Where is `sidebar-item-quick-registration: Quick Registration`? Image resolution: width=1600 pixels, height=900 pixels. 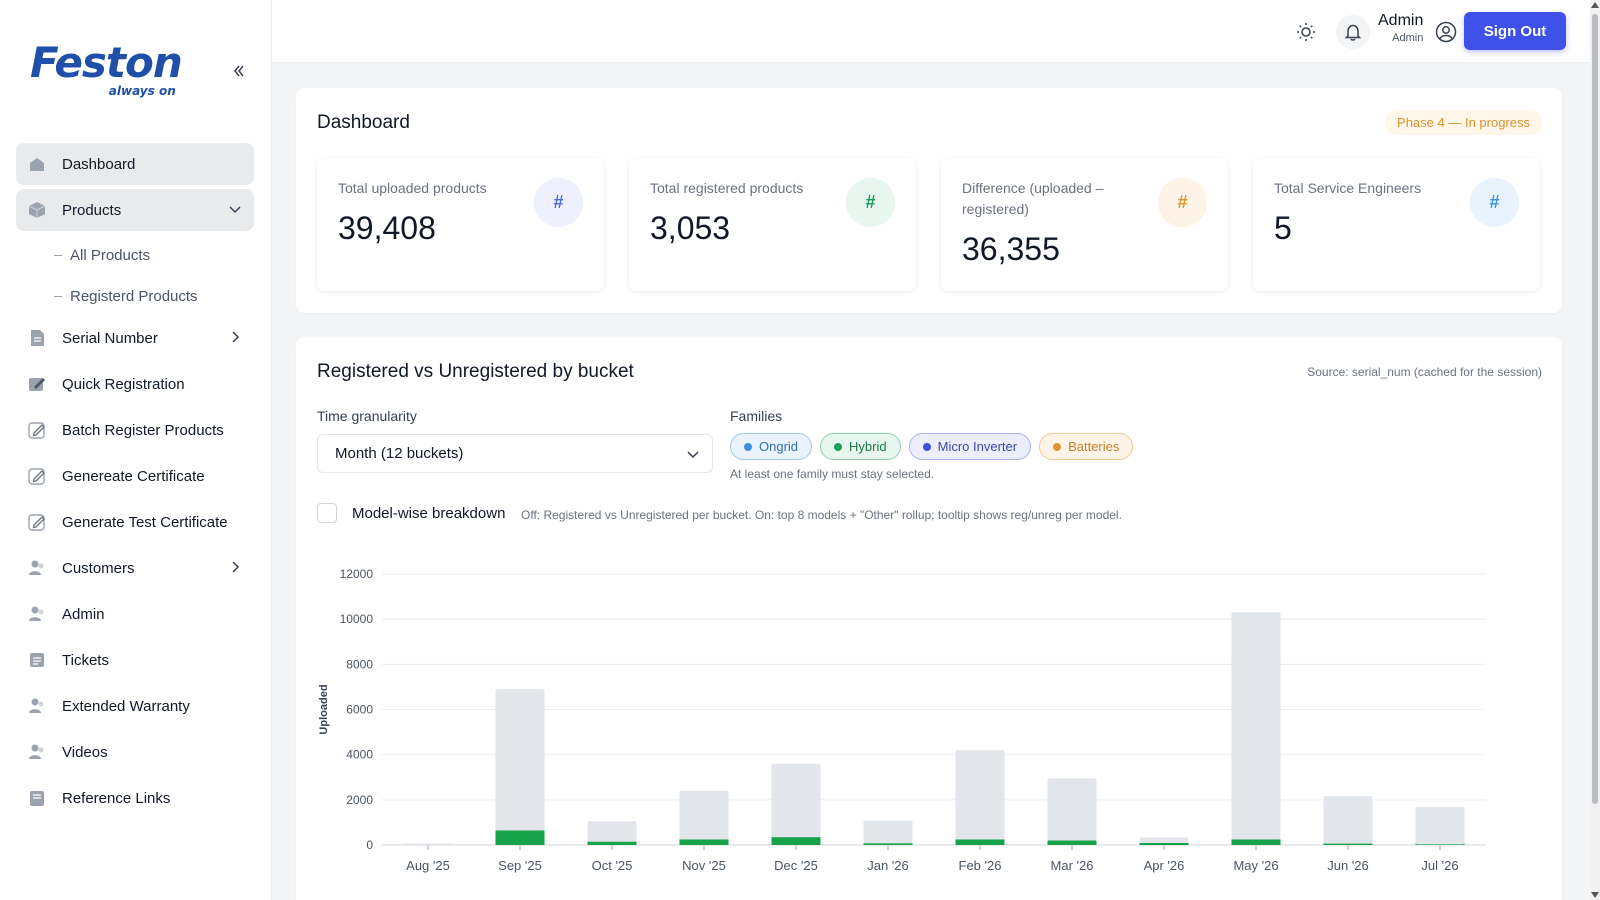
sidebar-item-quick-registration: Quick Registration is located at coordinates (135, 384).